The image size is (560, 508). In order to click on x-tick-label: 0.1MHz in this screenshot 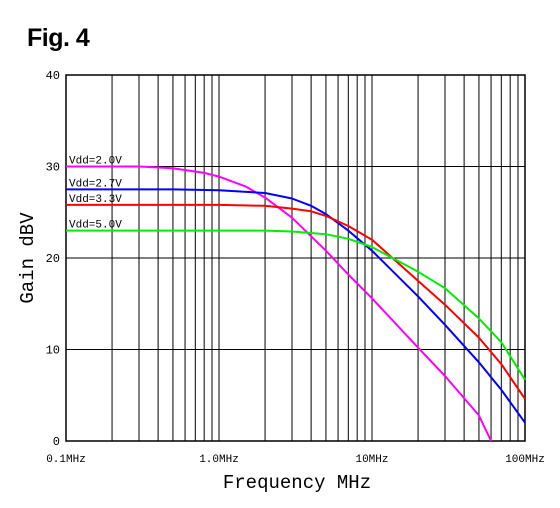, I will do `click(66, 460)`.